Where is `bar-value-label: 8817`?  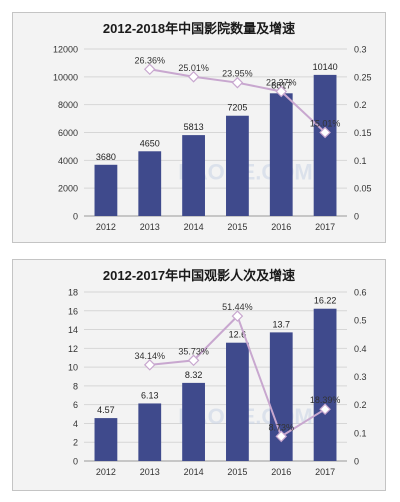
bar-value-label: 8817 is located at coordinates (281, 85).